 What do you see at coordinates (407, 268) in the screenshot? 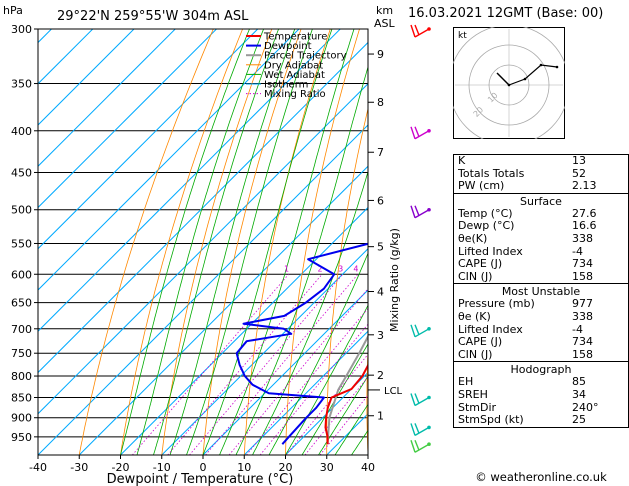
I see `mixing-ratio-label: 10` at bounding box center [407, 268].